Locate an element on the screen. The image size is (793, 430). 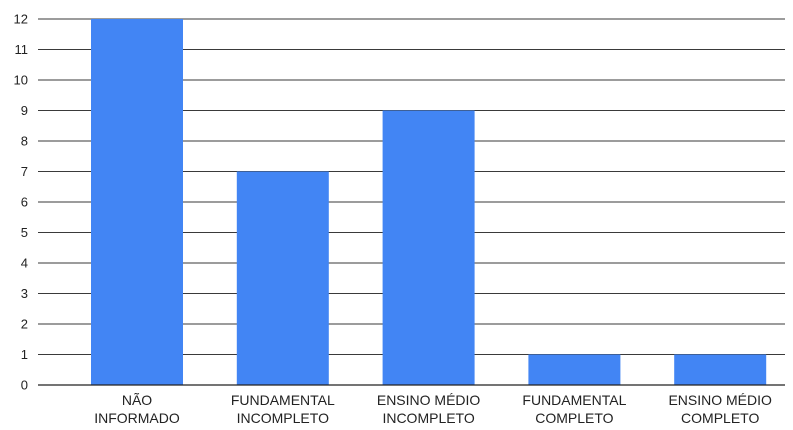
x-category-label-4: FUNDAMENTAL COMPLETO is located at coordinates (574, 409).